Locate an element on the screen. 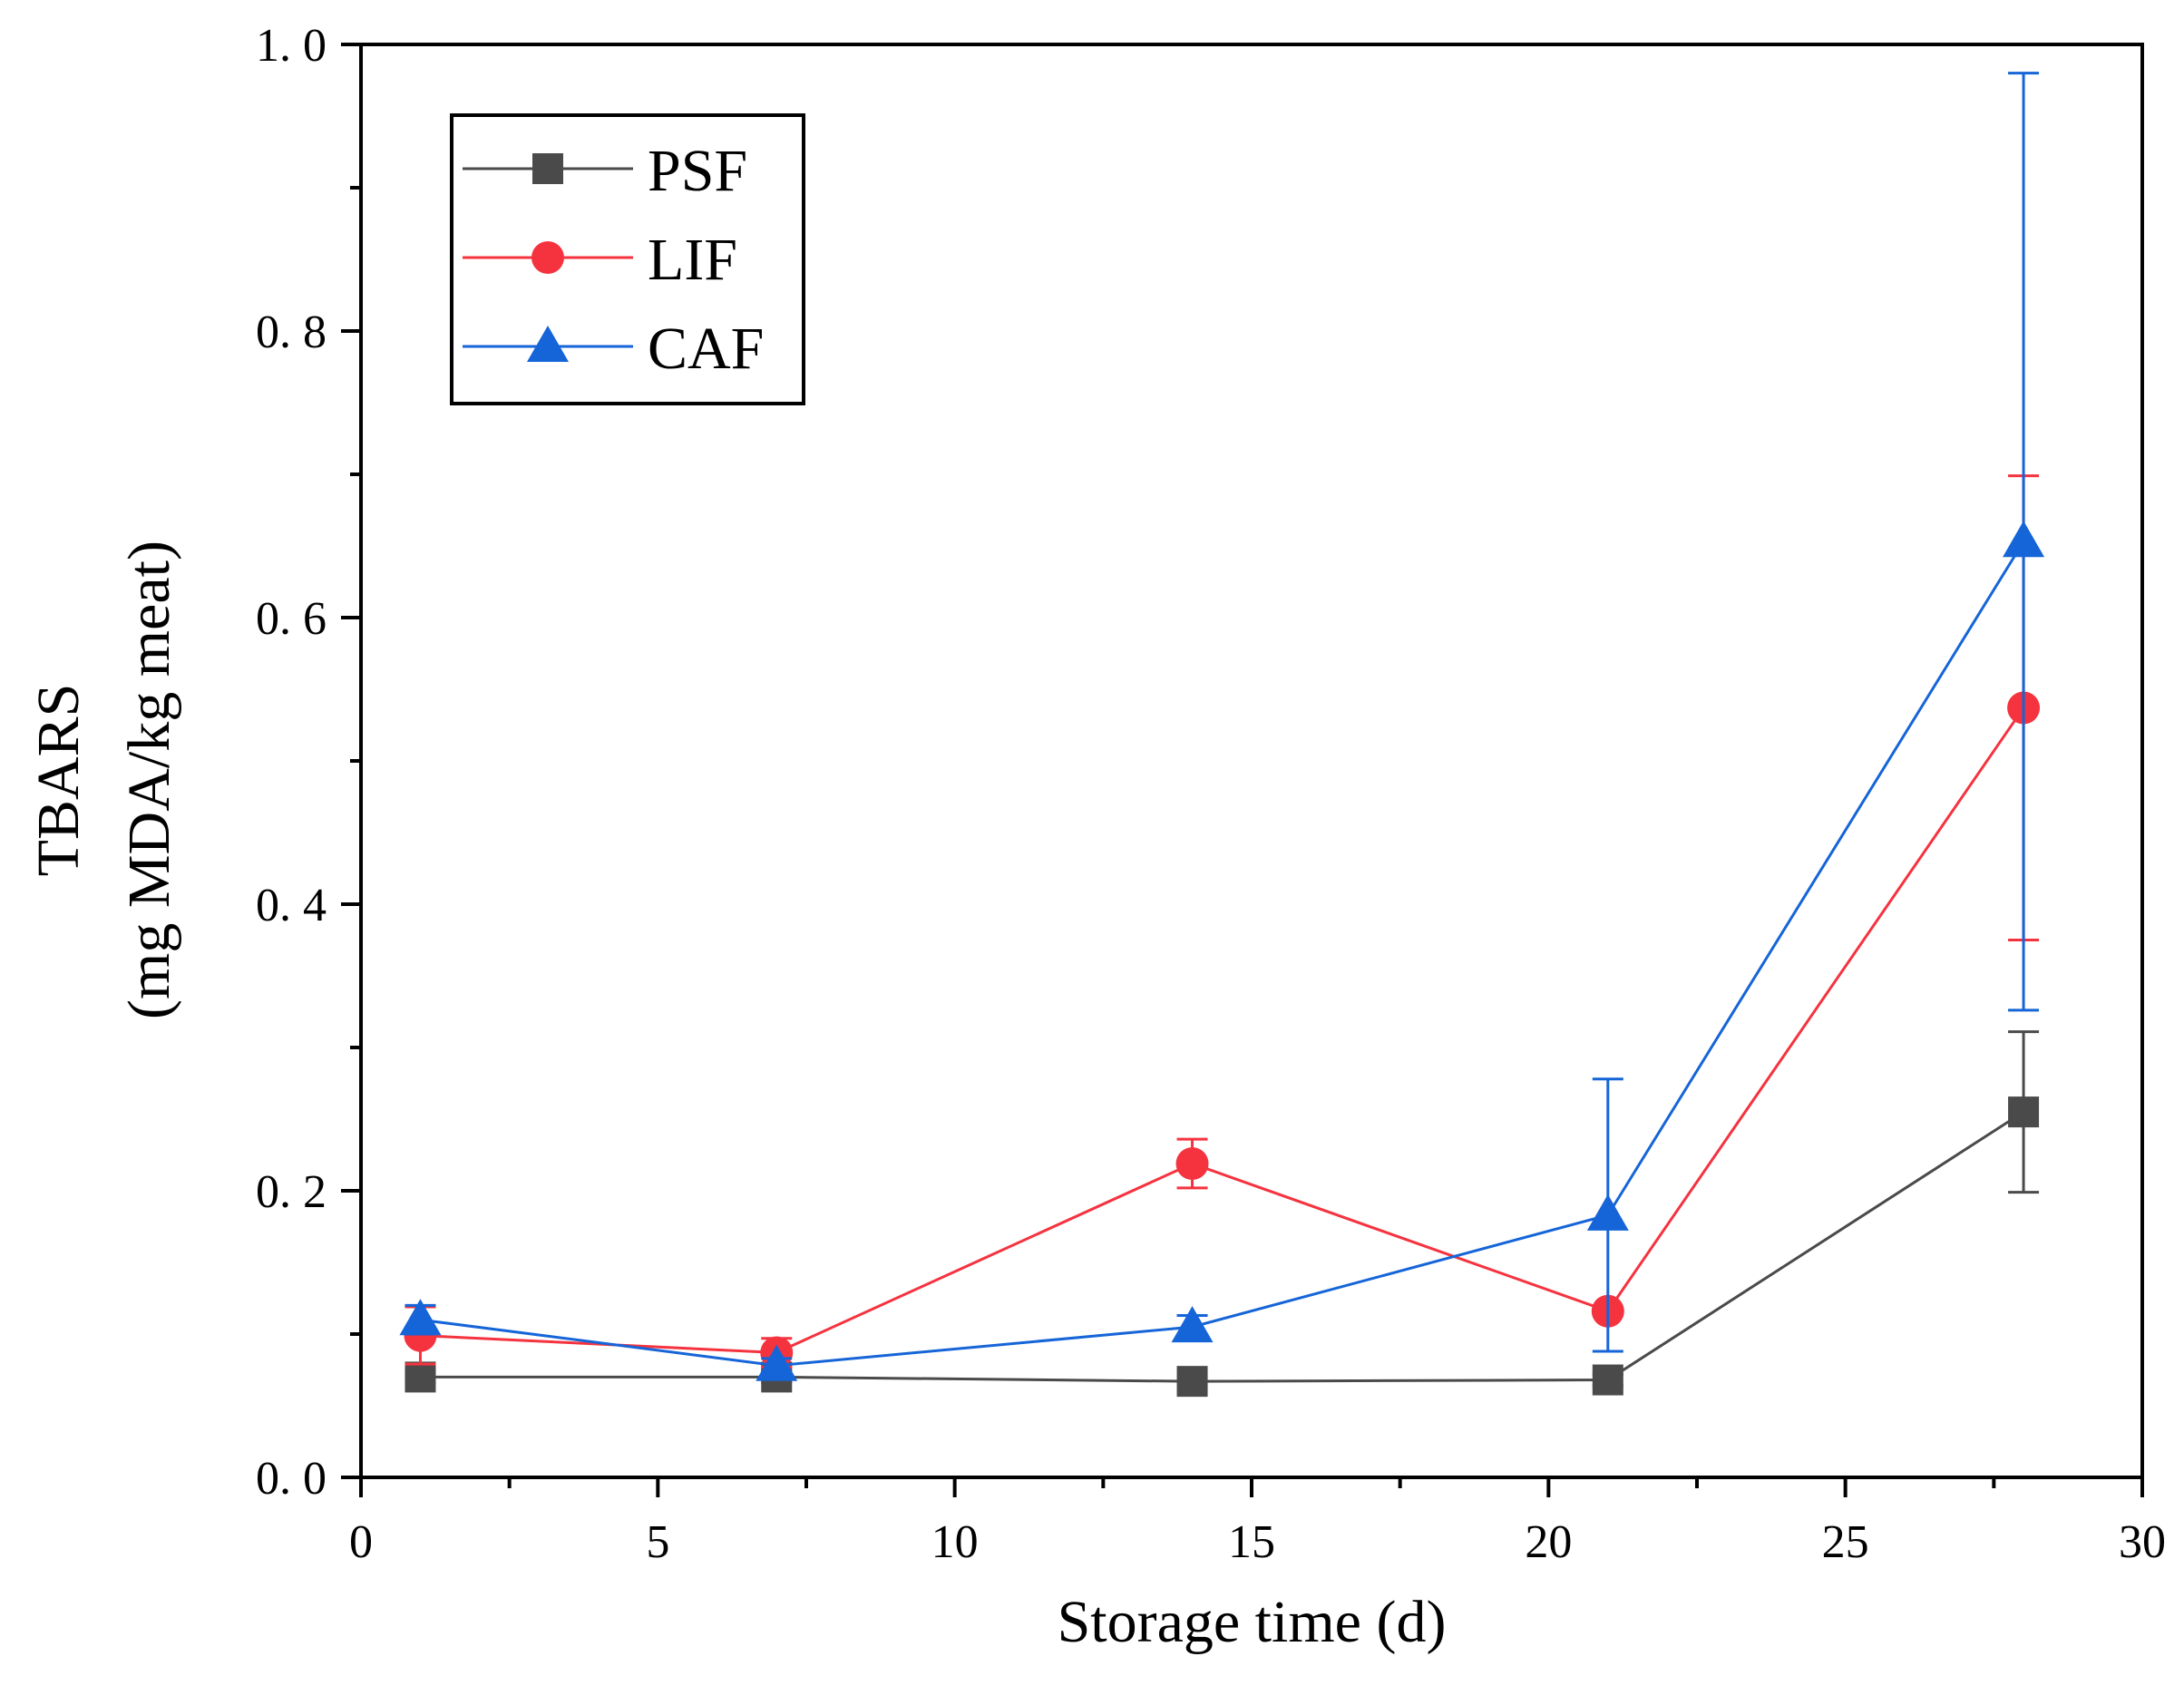  y-tick-label-4: 0. 8 is located at coordinates (291, 332).